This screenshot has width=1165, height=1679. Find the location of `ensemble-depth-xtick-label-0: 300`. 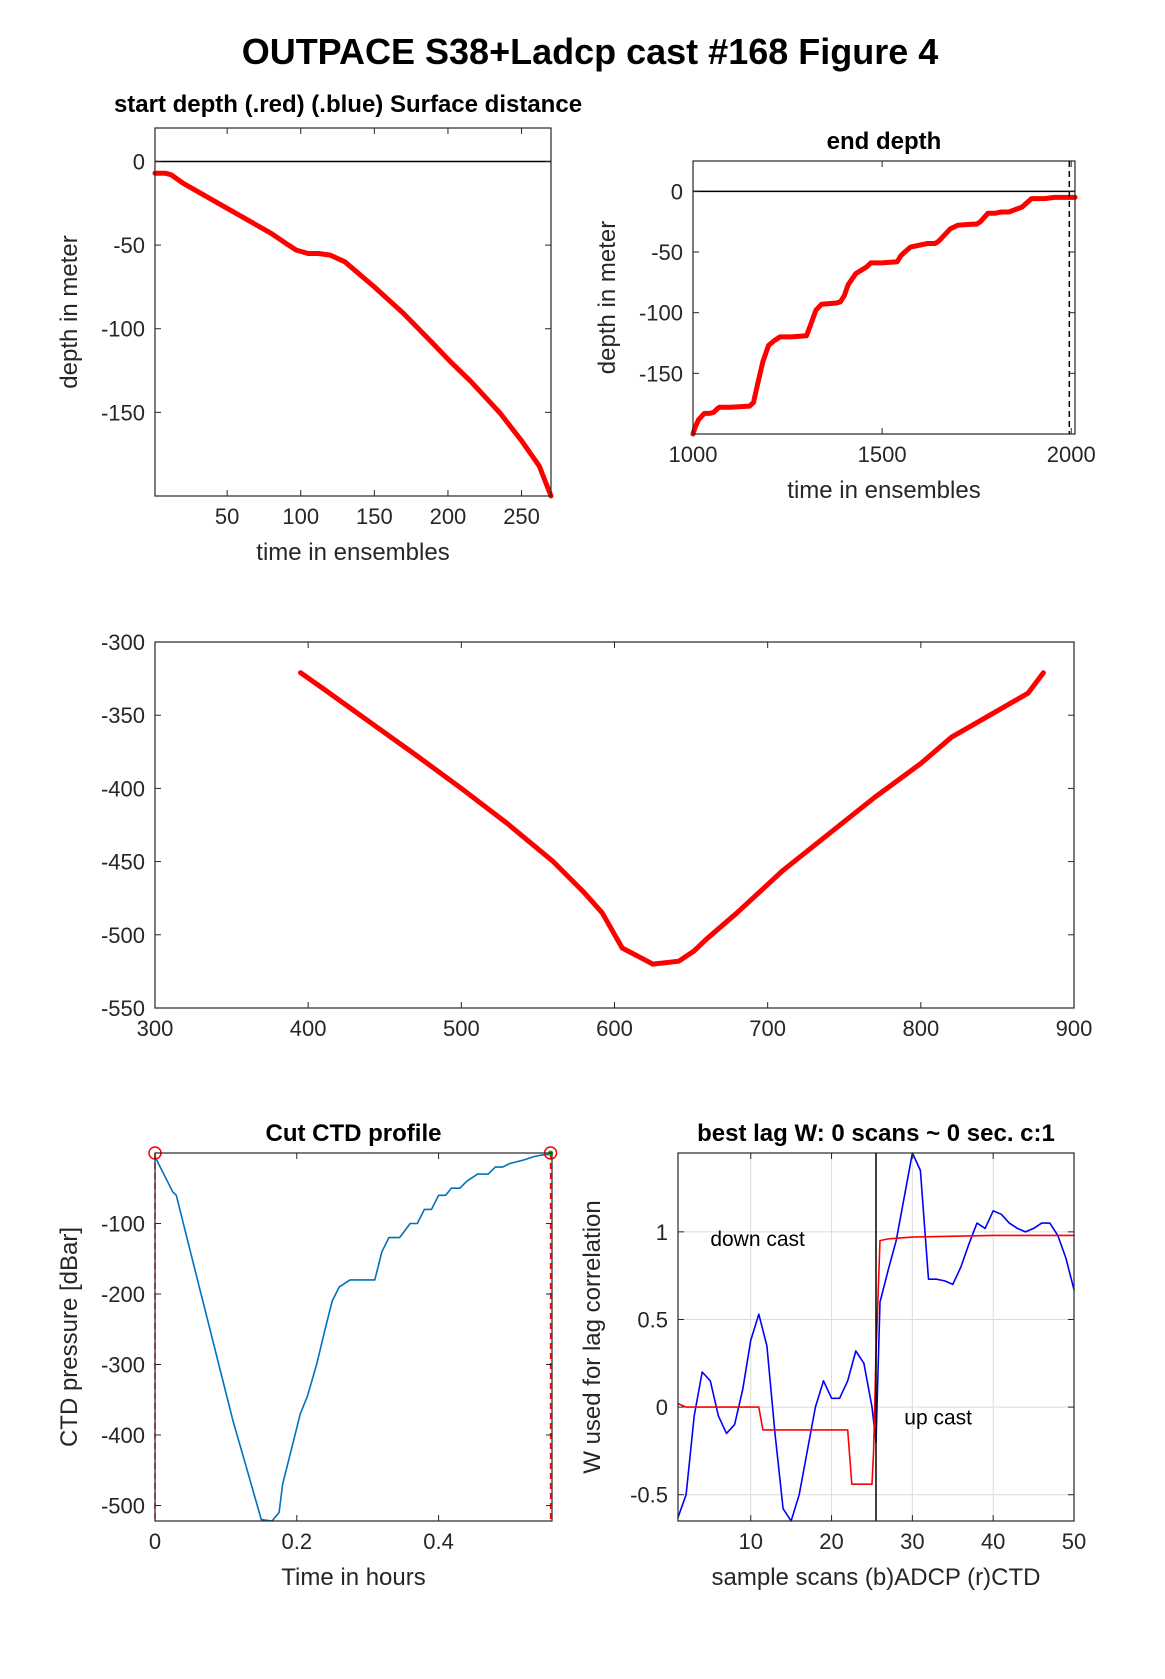

ensemble-depth-xtick-label-0: 300 is located at coordinates (155, 1028).